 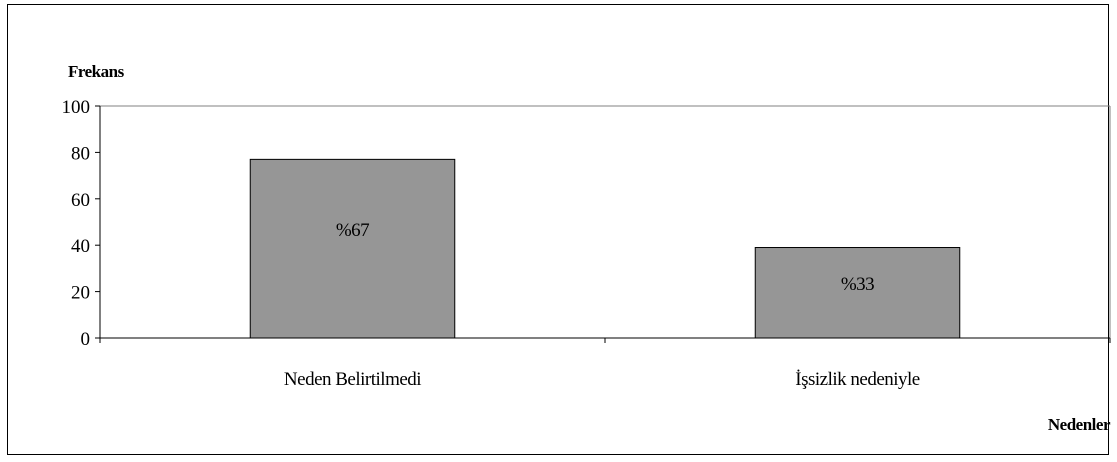 What do you see at coordinates (857, 379) in the screenshot?
I see `x-category-label: İşsizlik nedeniyle` at bounding box center [857, 379].